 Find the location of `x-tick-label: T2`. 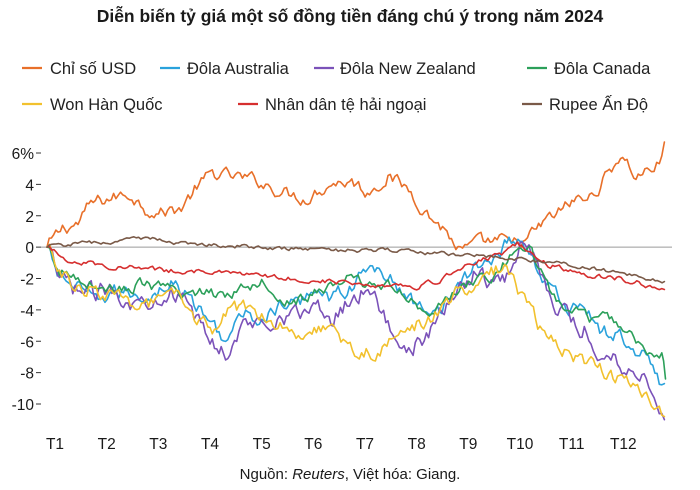

x-tick-label: T2 is located at coordinates (107, 444).